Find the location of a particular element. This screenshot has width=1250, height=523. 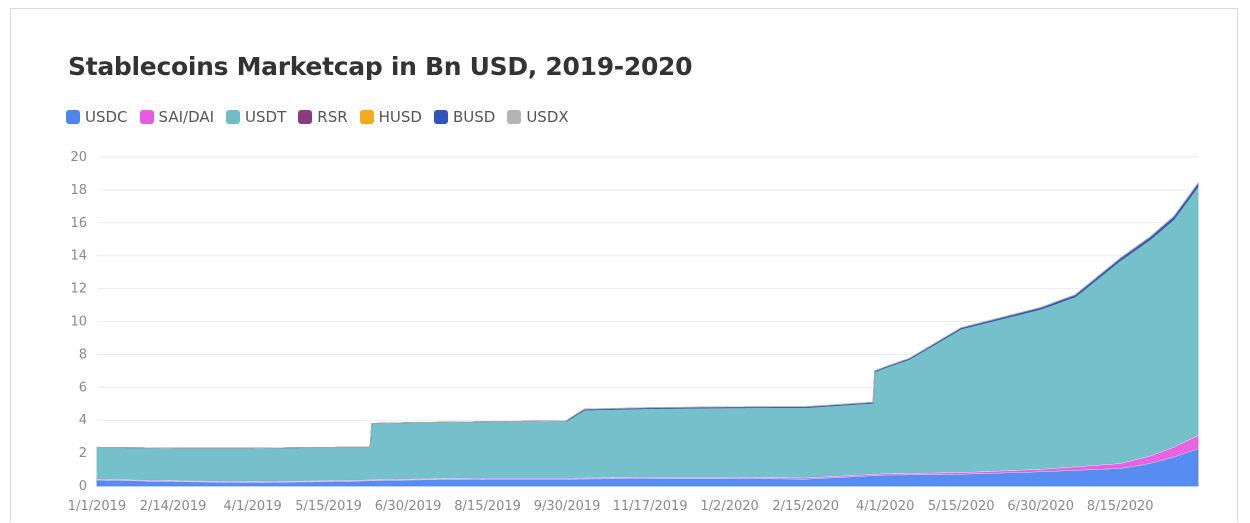

y-tick-label: 18 is located at coordinates (78, 190).